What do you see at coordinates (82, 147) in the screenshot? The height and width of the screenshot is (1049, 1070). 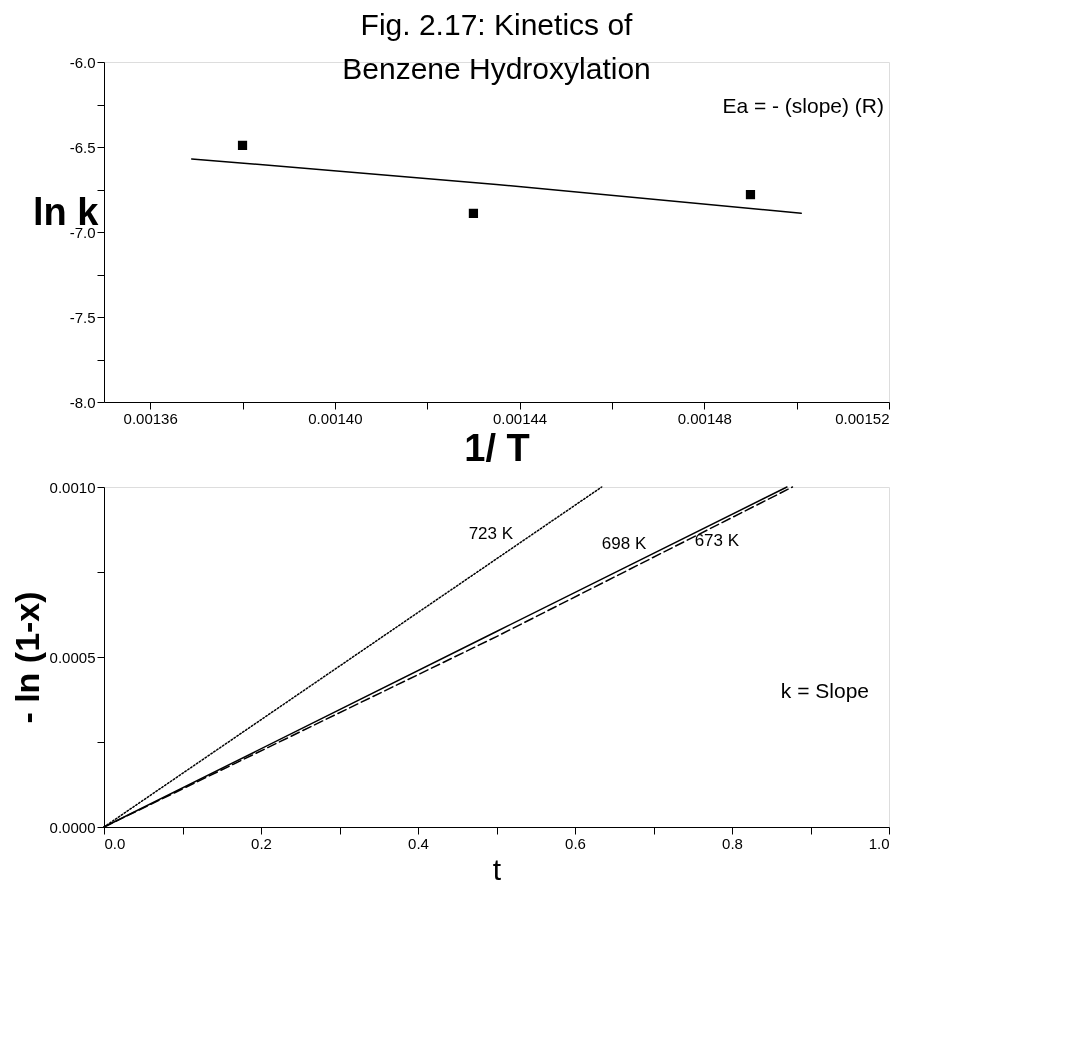 I see `y-tick-label: -6.5` at bounding box center [82, 147].